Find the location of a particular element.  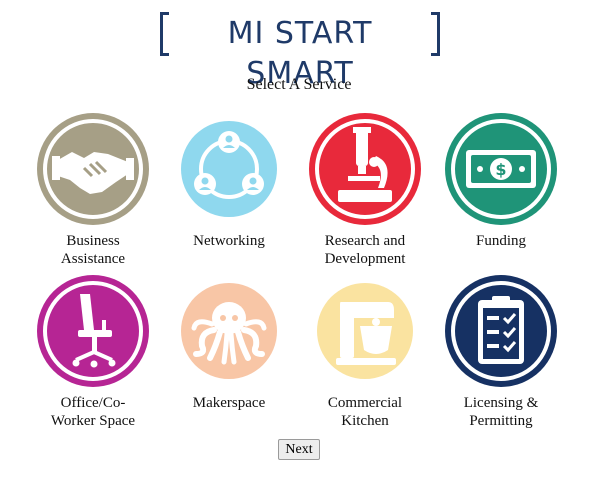

service-commercial-kitchen: Commercial Kitchen is located at coordinates (365, 352).